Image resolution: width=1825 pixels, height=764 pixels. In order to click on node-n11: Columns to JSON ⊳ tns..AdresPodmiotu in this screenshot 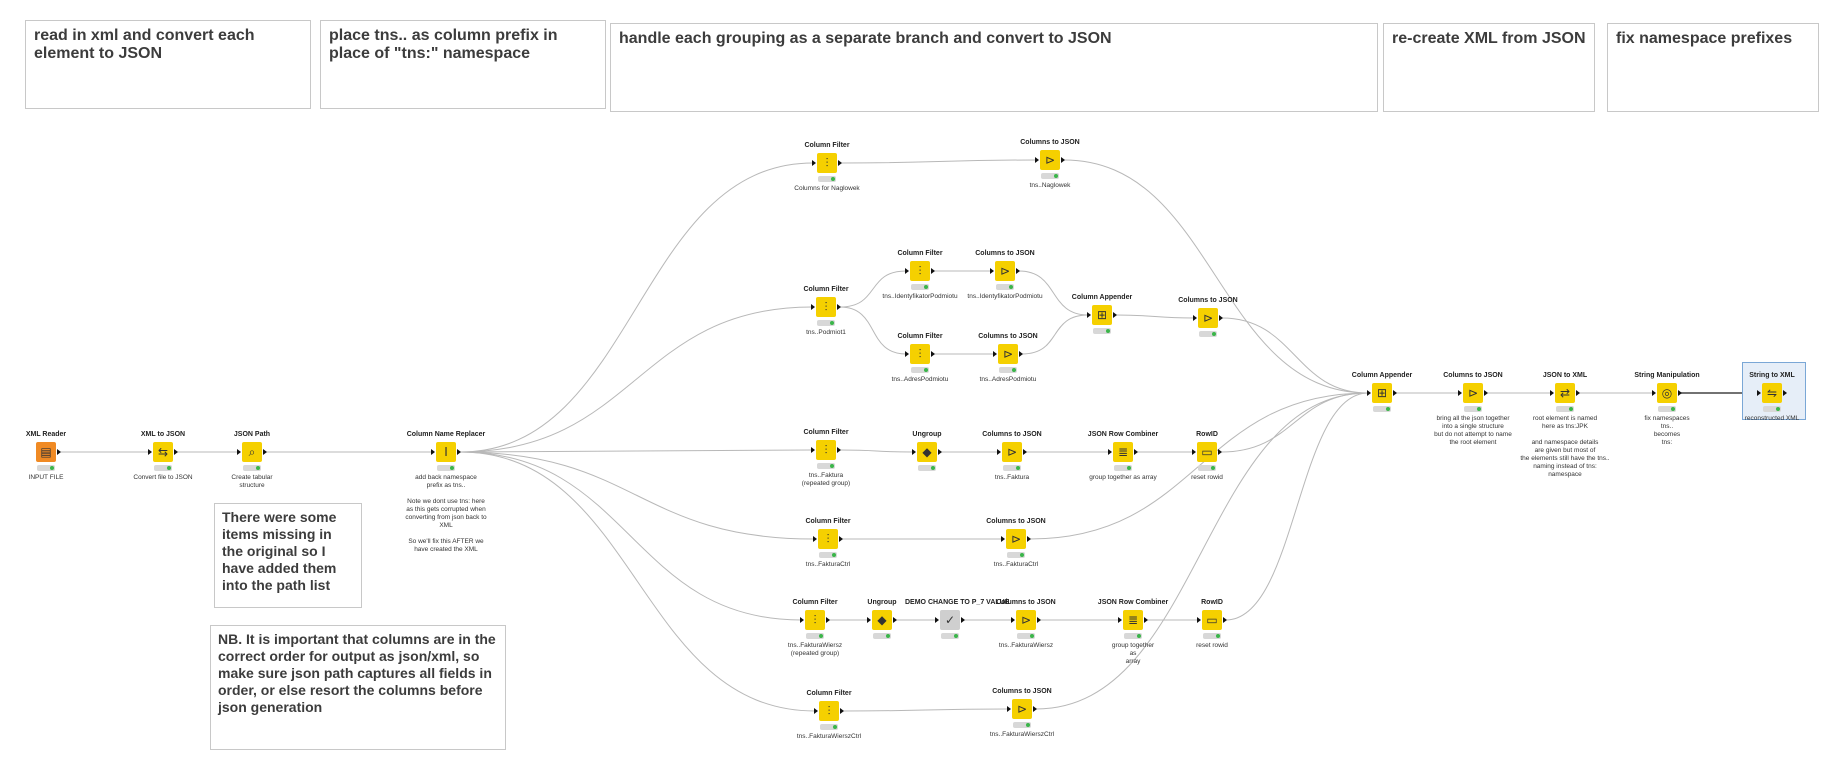, I will do `click(1008, 358)`.